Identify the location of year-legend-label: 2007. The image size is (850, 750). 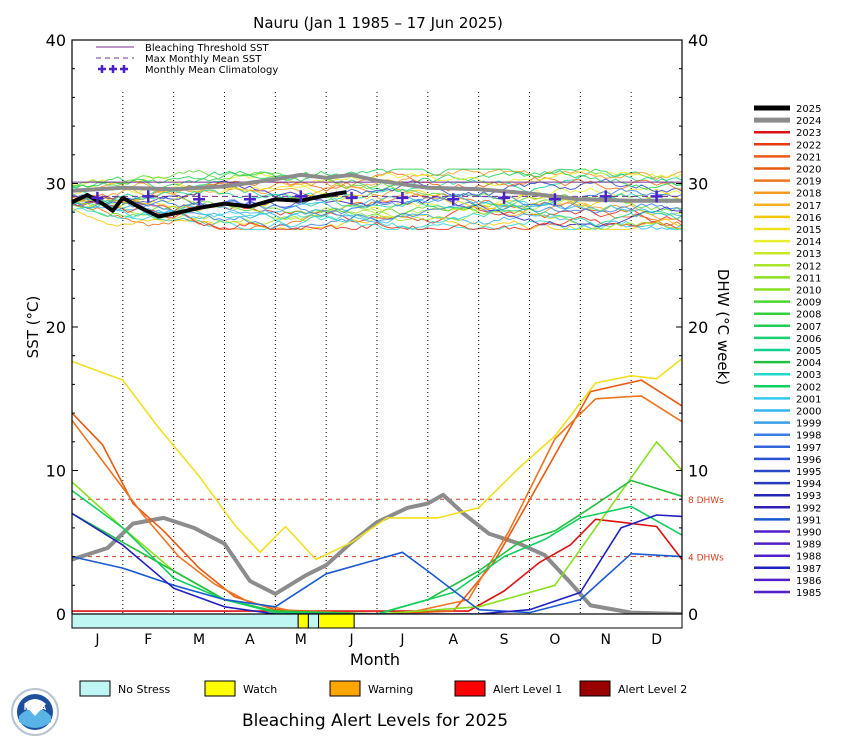
(808, 327).